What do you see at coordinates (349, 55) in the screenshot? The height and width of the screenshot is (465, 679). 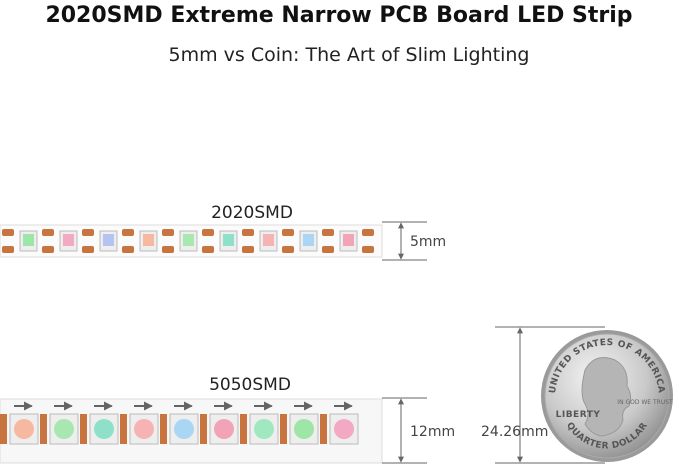 I see `subtitle: 5mm vs Coin: The Art of Slim Lighting` at bounding box center [349, 55].